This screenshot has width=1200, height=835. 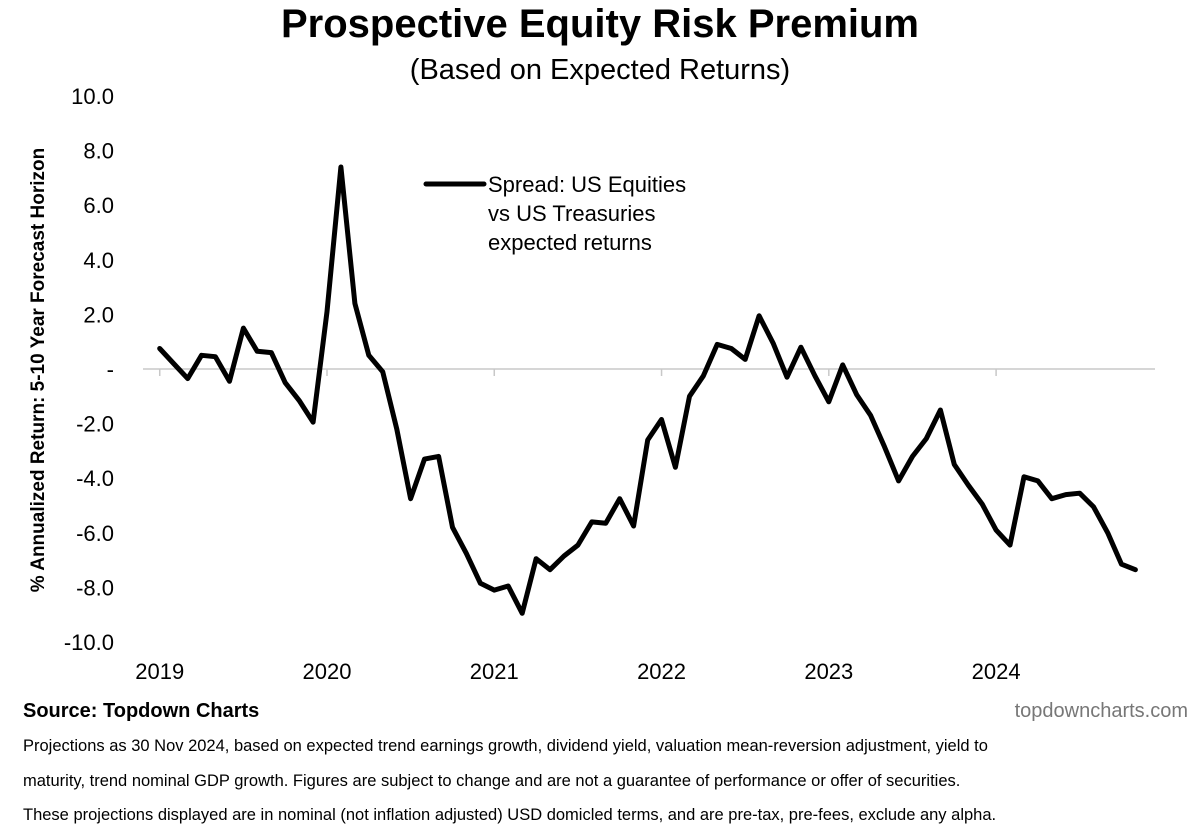 What do you see at coordinates (110, 369) in the screenshot?
I see `y-tick-label: -` at bounding box center [110, 369].